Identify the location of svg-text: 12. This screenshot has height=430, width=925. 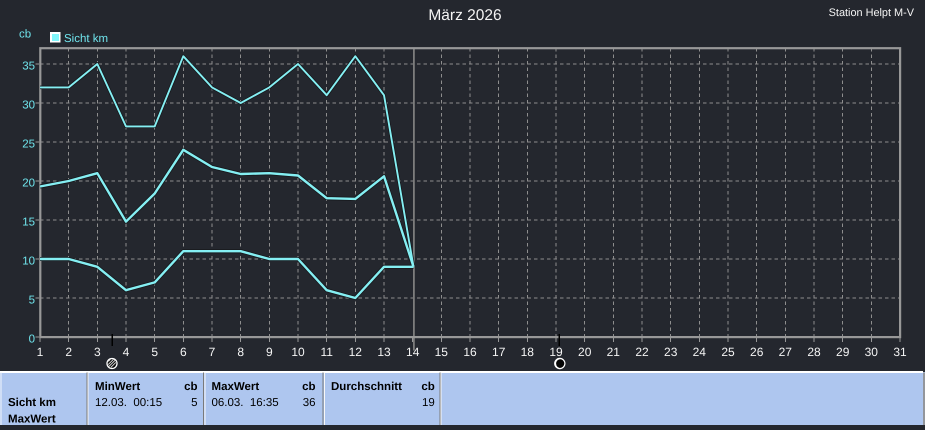
(356, 352).